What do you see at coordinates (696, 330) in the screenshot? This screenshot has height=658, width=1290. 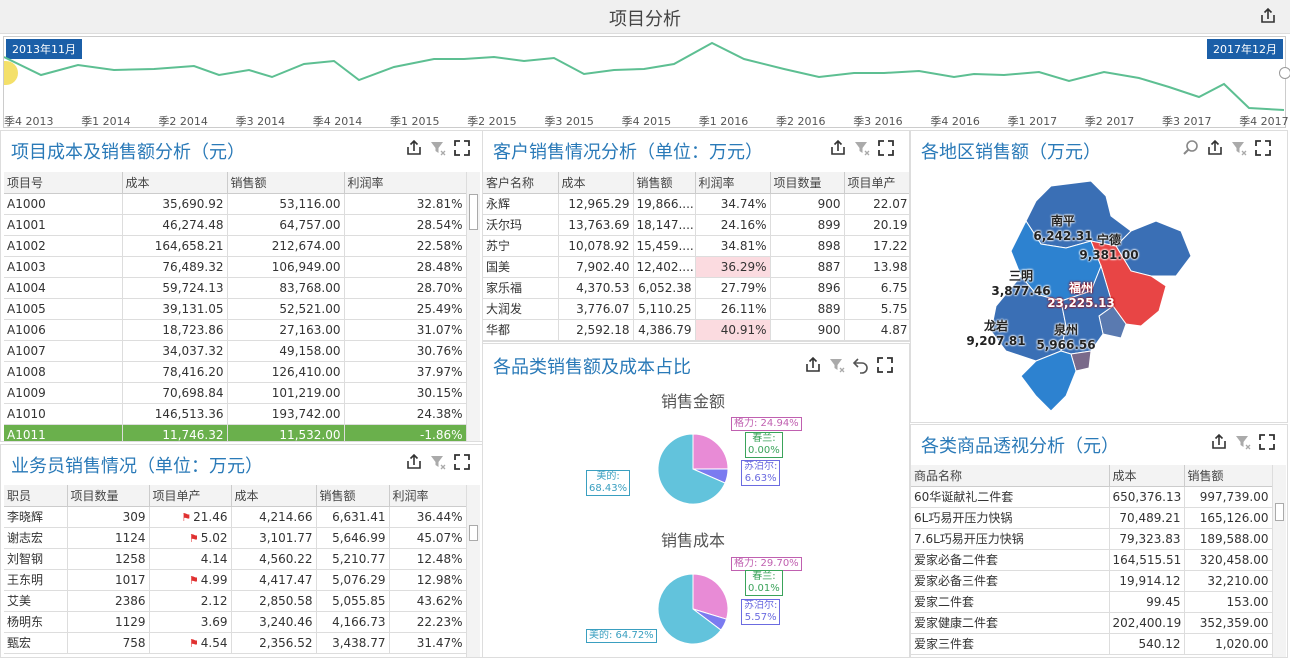 I see `table-row: 华都 2,592.18 4,386.79 40.91% 900 4.87` at bounding box center [696, 330].